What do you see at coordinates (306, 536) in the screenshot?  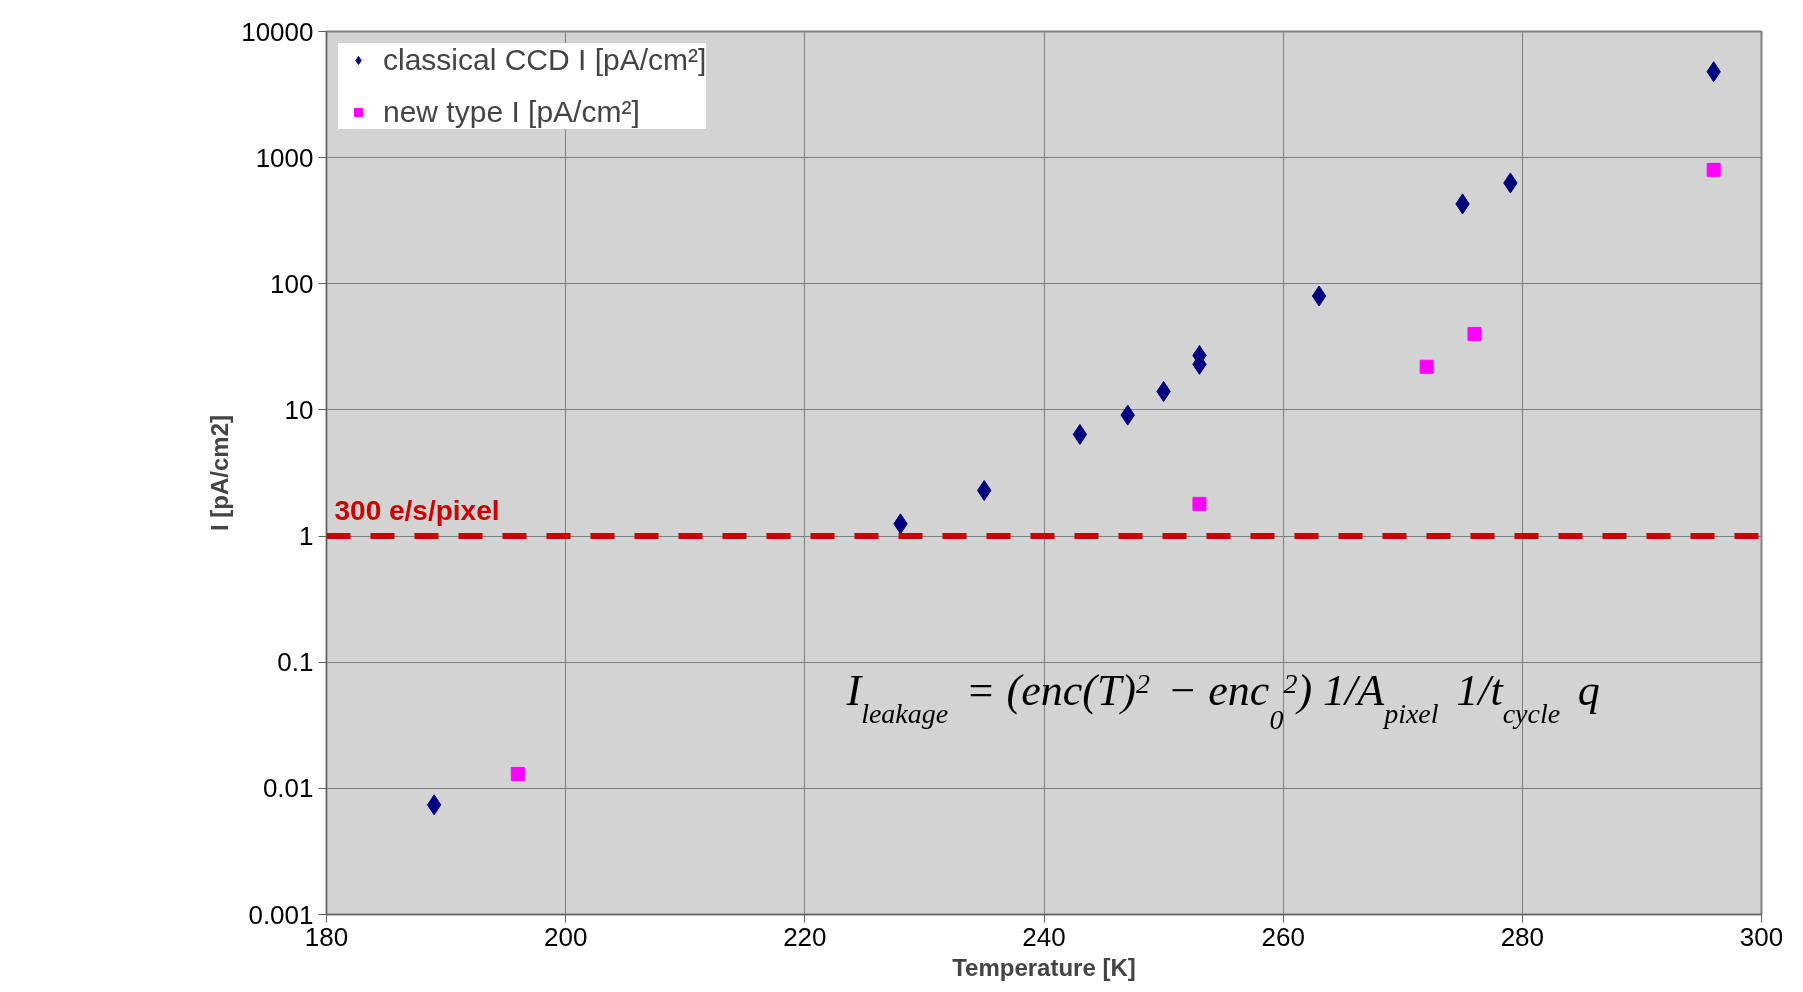 I see `y-tick-label: 1` at bounding box center [306, 536].